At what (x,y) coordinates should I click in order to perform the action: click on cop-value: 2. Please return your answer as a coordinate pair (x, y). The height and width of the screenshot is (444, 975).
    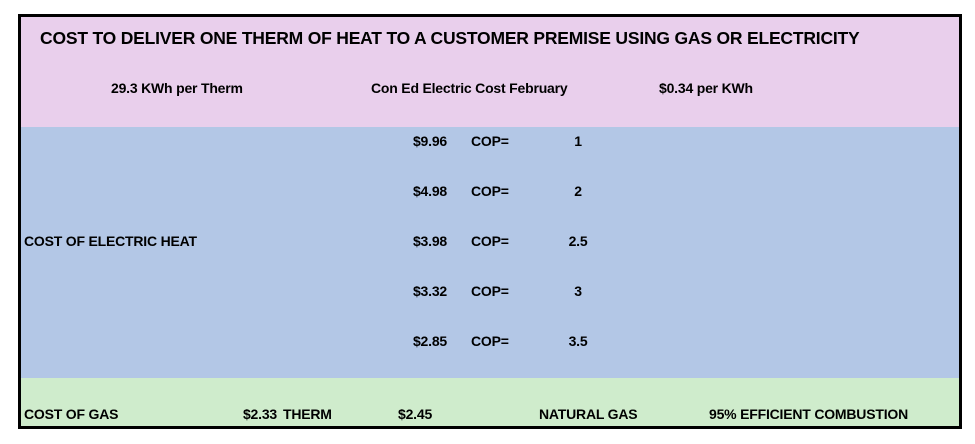
    Looking at the image, I should click on (578, 191).